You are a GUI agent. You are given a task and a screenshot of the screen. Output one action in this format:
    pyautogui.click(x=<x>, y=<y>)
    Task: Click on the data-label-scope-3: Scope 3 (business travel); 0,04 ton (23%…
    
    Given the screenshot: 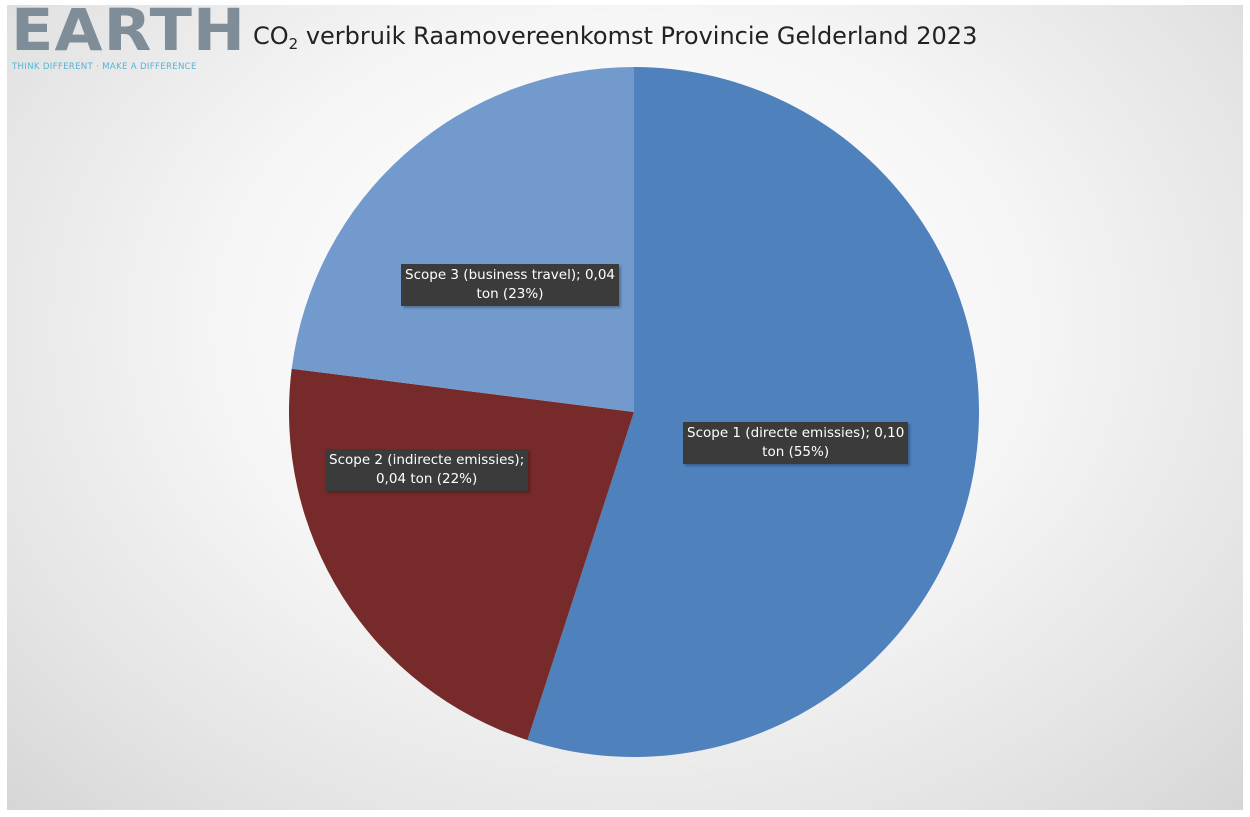 What is the action you would take?
    pyautogui.click(x=510, y=285)
    